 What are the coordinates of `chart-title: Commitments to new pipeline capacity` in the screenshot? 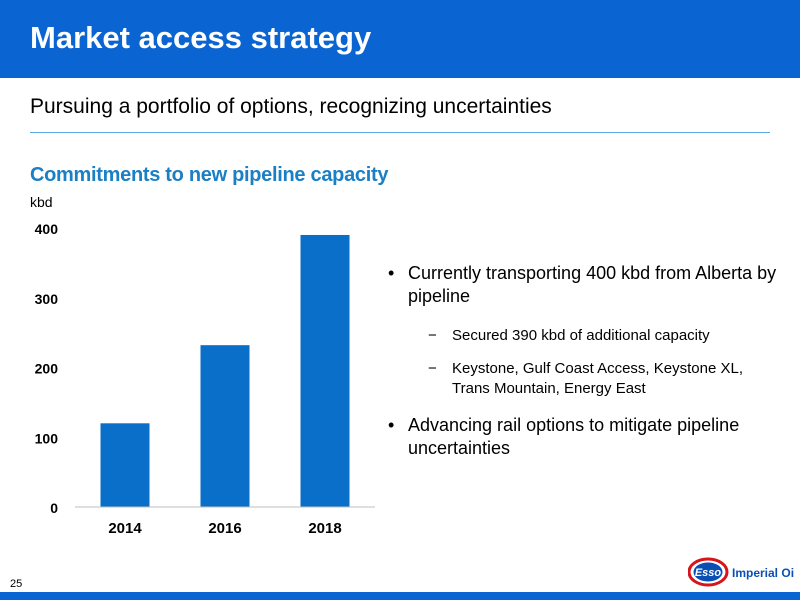 It's located at (209, 175).